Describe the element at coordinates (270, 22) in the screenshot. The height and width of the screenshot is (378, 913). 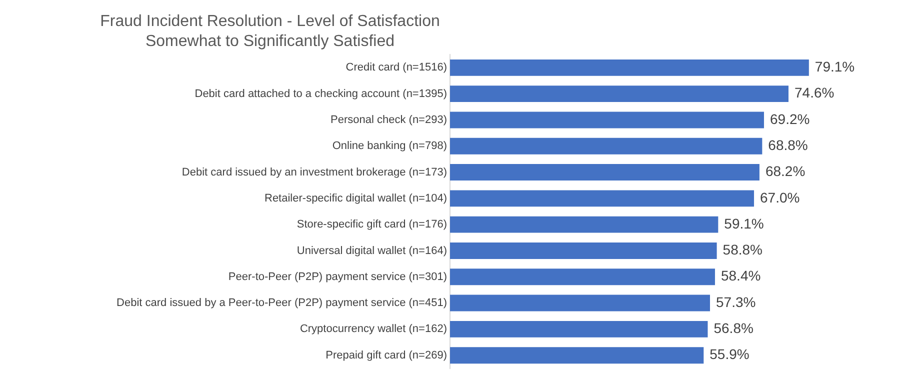
I see `text: Fraud Incident Resolution - Level of Satisfaction` at that location.